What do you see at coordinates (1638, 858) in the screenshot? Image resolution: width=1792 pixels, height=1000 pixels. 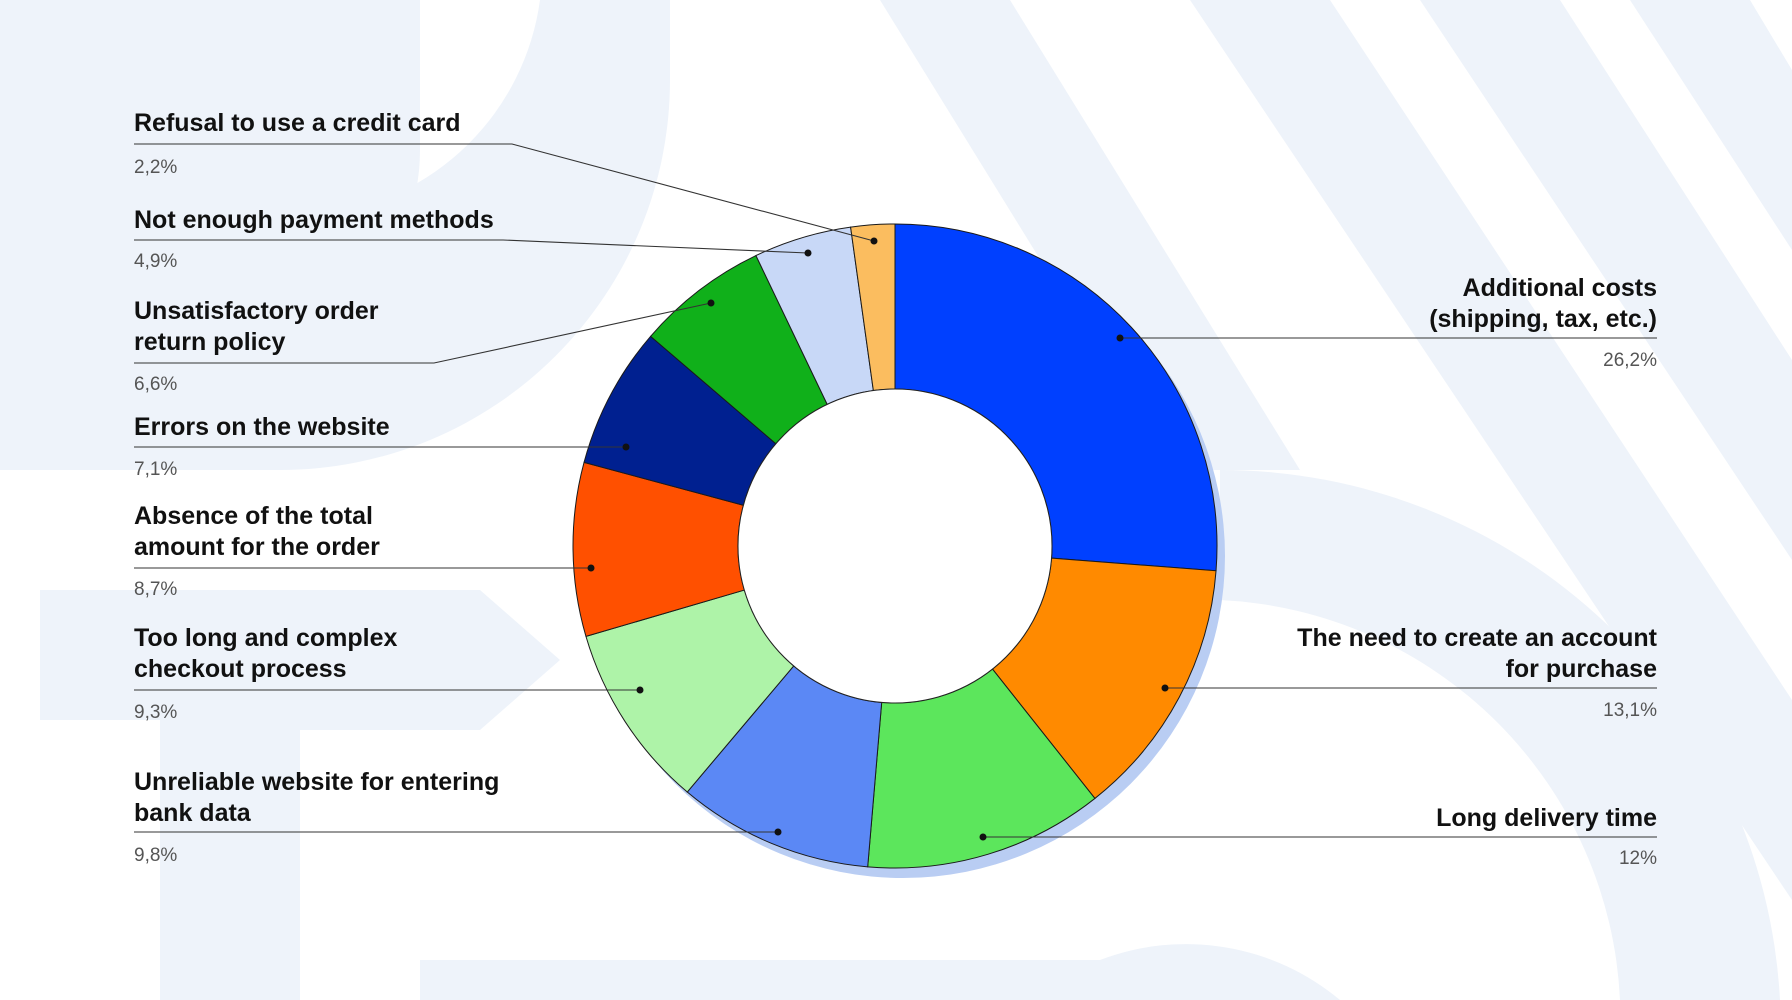 I see `slice-value-label: 12%` at bounding box center [1638, 858].